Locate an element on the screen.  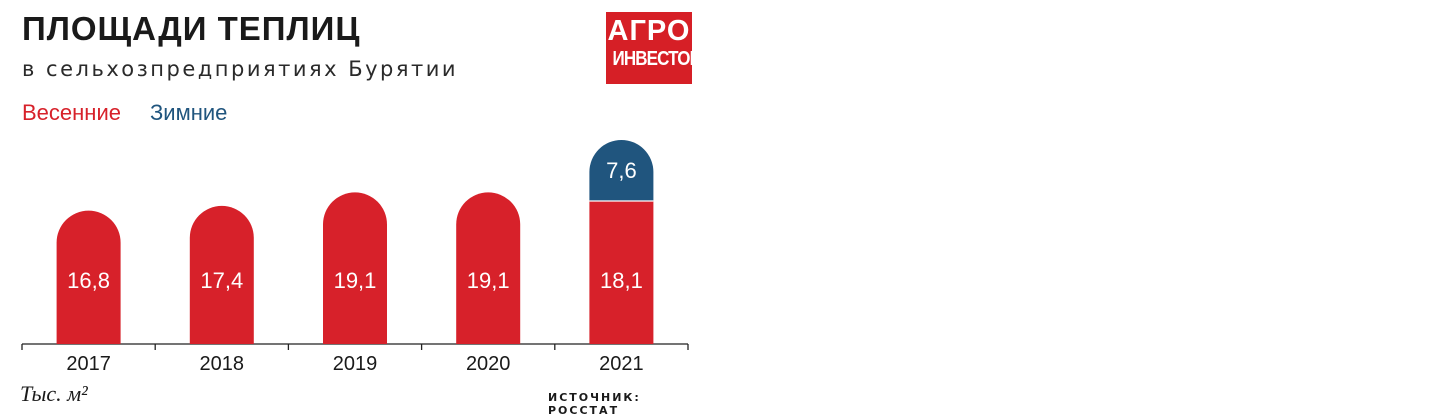
legend-winter: Зимние is located at coordinates (189, 112).